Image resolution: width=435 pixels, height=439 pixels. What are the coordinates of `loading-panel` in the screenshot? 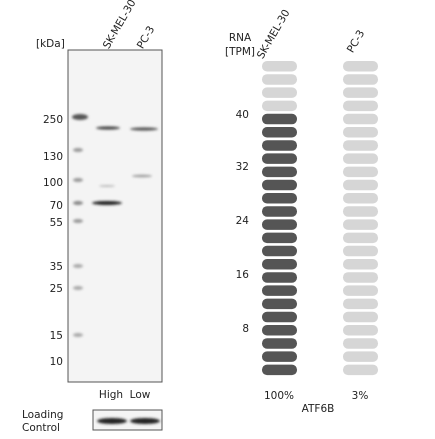 It's located at (127, 420).